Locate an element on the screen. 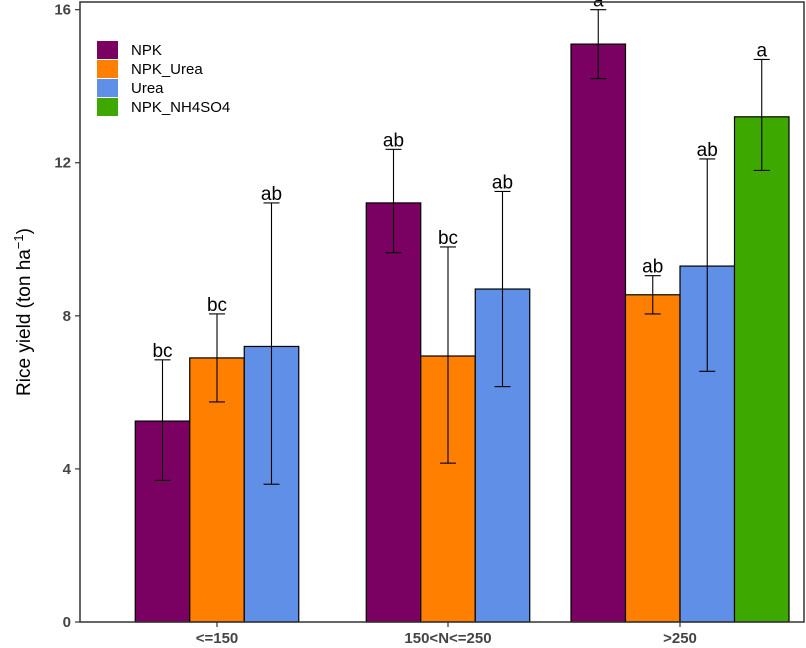  x-tick-label: 150<N<=250 is located at coordinates (447, 638).